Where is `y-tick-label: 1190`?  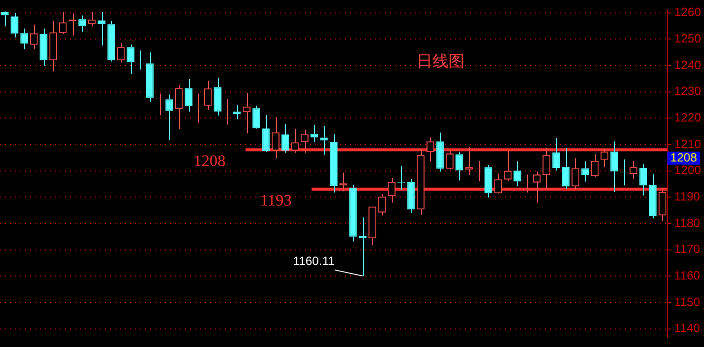
y-tick-label: 1190 is located at coordinates (687, 197).